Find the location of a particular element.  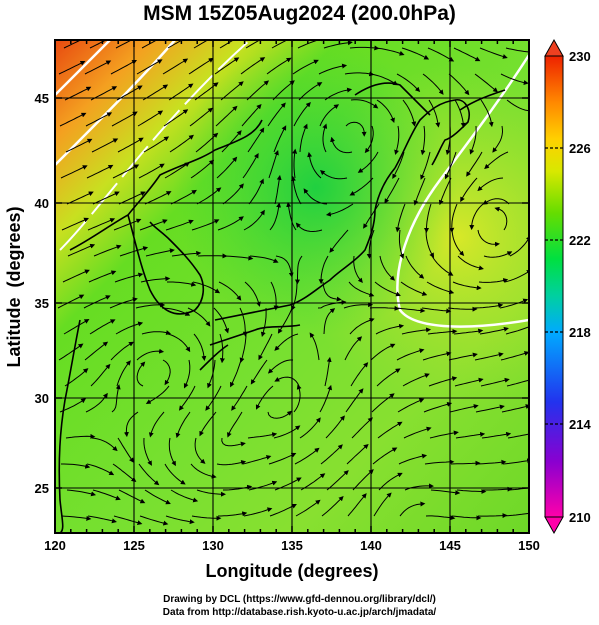

chart-title: MSM 15Z05Aug2024 (200.0hPa) is located at coordinates (299, 13).